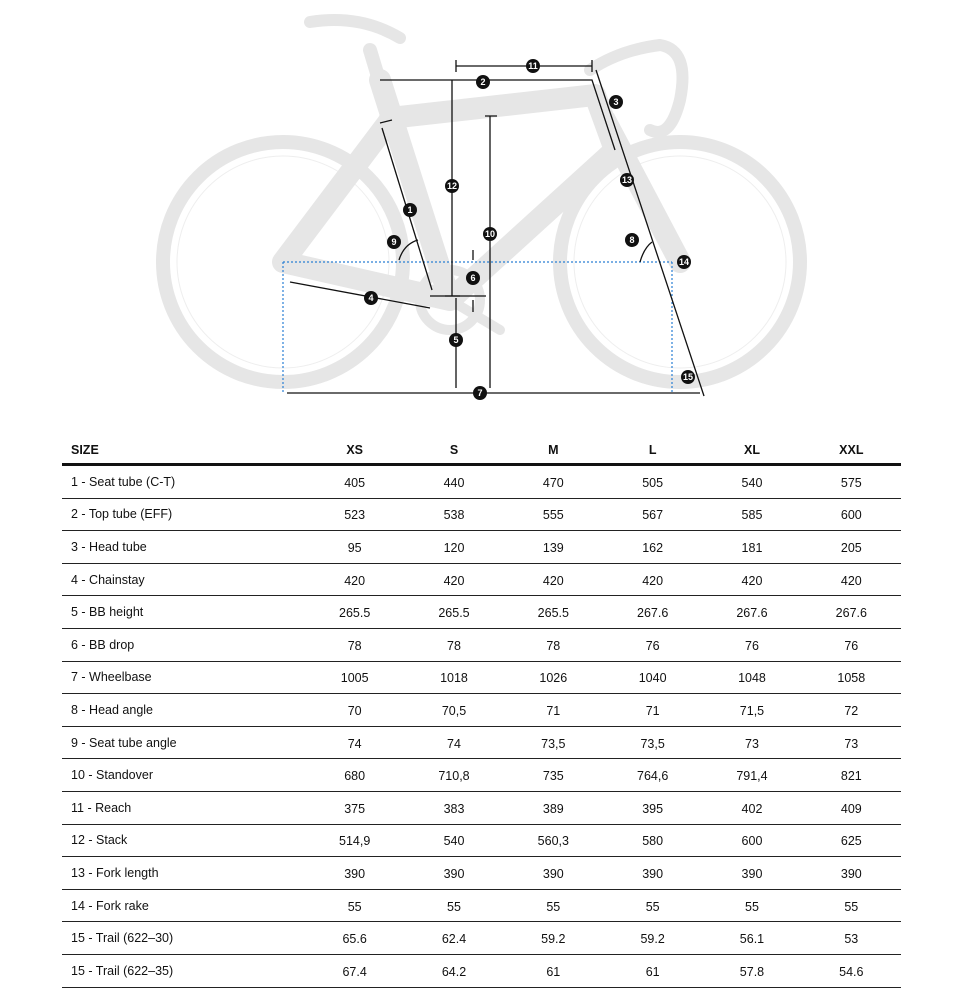  Describe the element at coordinates (553, 547) in the screenshot. I see `cell-value: 139` at that location.